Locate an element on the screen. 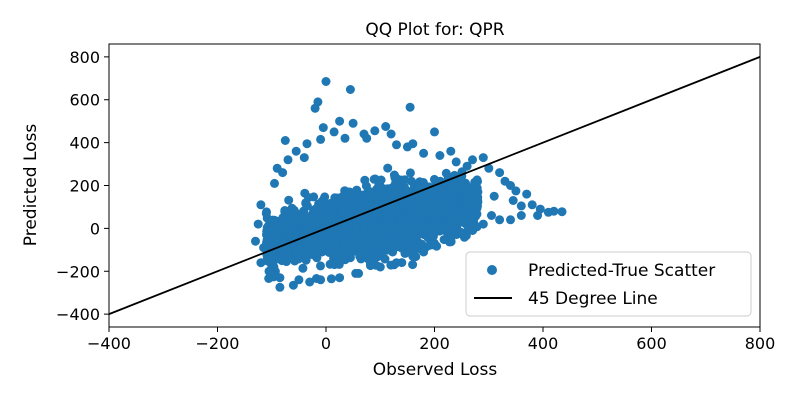  y-axis-label: Predicted Loss is located at coordinates (31, 185).